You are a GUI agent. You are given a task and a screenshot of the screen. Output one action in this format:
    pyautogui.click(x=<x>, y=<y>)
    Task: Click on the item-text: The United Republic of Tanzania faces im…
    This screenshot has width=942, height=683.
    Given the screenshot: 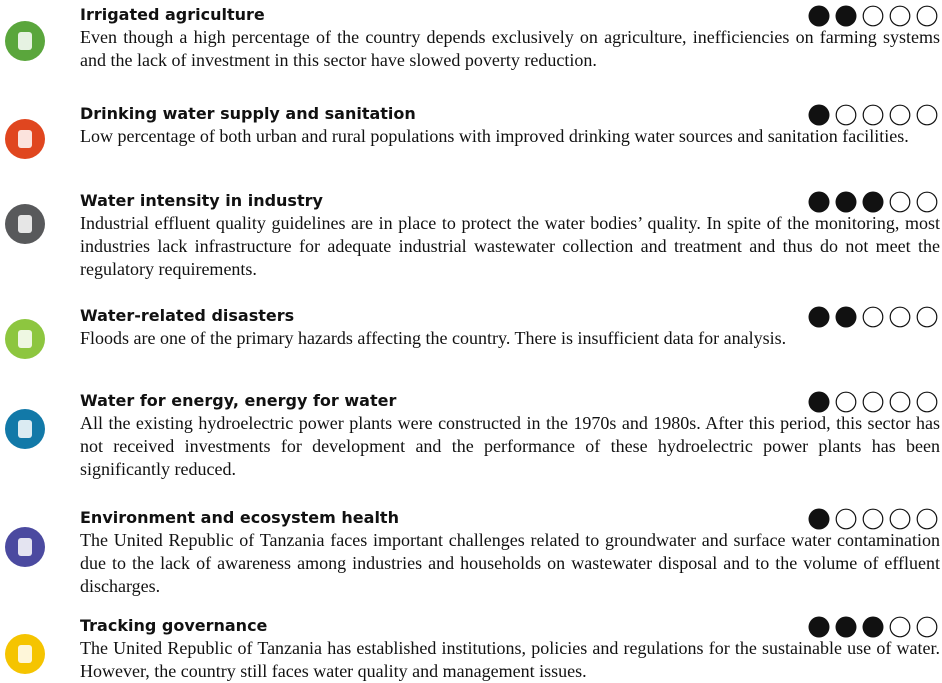 What is the action you would take?
    pyautogui.click(x=510, y=563)
    